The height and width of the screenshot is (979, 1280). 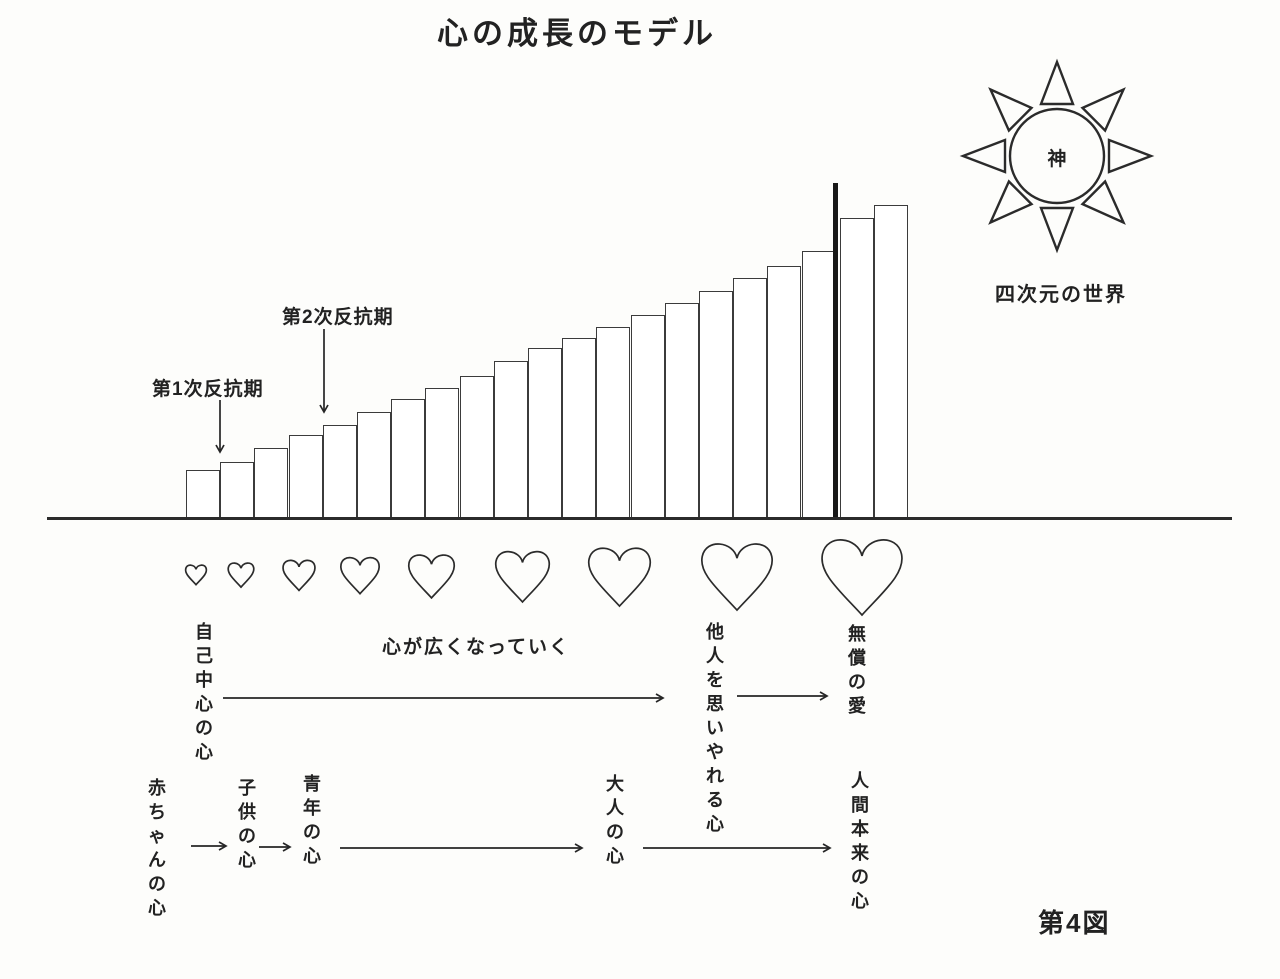 I want to click on label-self-centered-mind: 自 己 中 心 の 心, so click(x=204, y=692).